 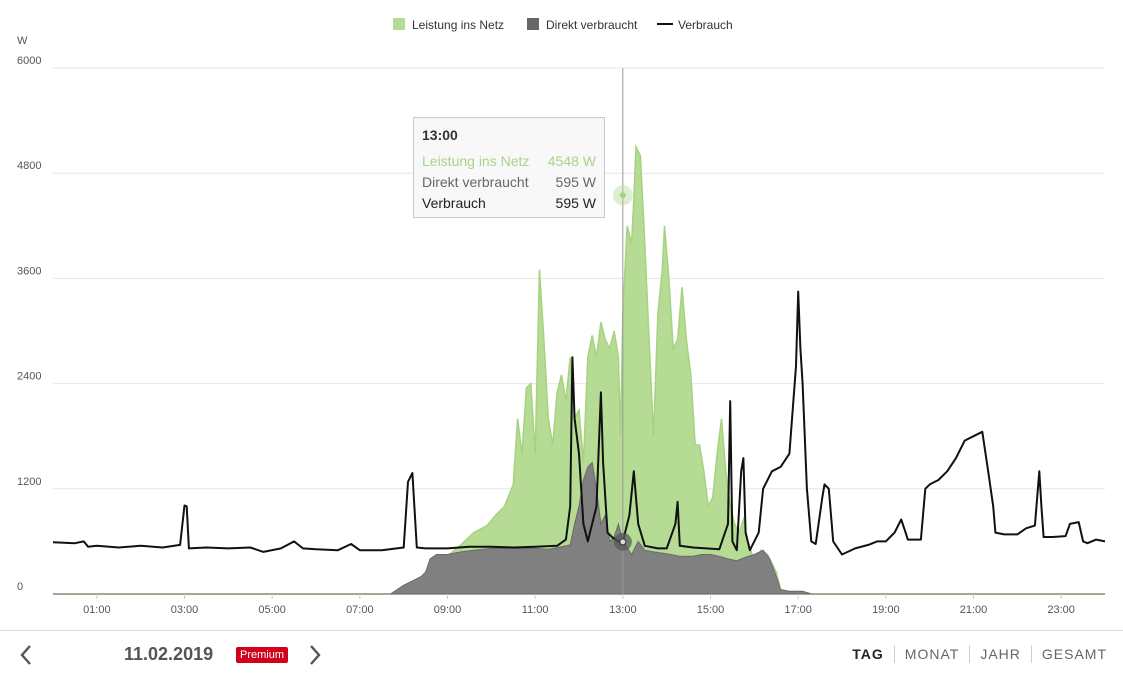 I want to click on tooltip-title: 13:00, so click(x=440, y=135).